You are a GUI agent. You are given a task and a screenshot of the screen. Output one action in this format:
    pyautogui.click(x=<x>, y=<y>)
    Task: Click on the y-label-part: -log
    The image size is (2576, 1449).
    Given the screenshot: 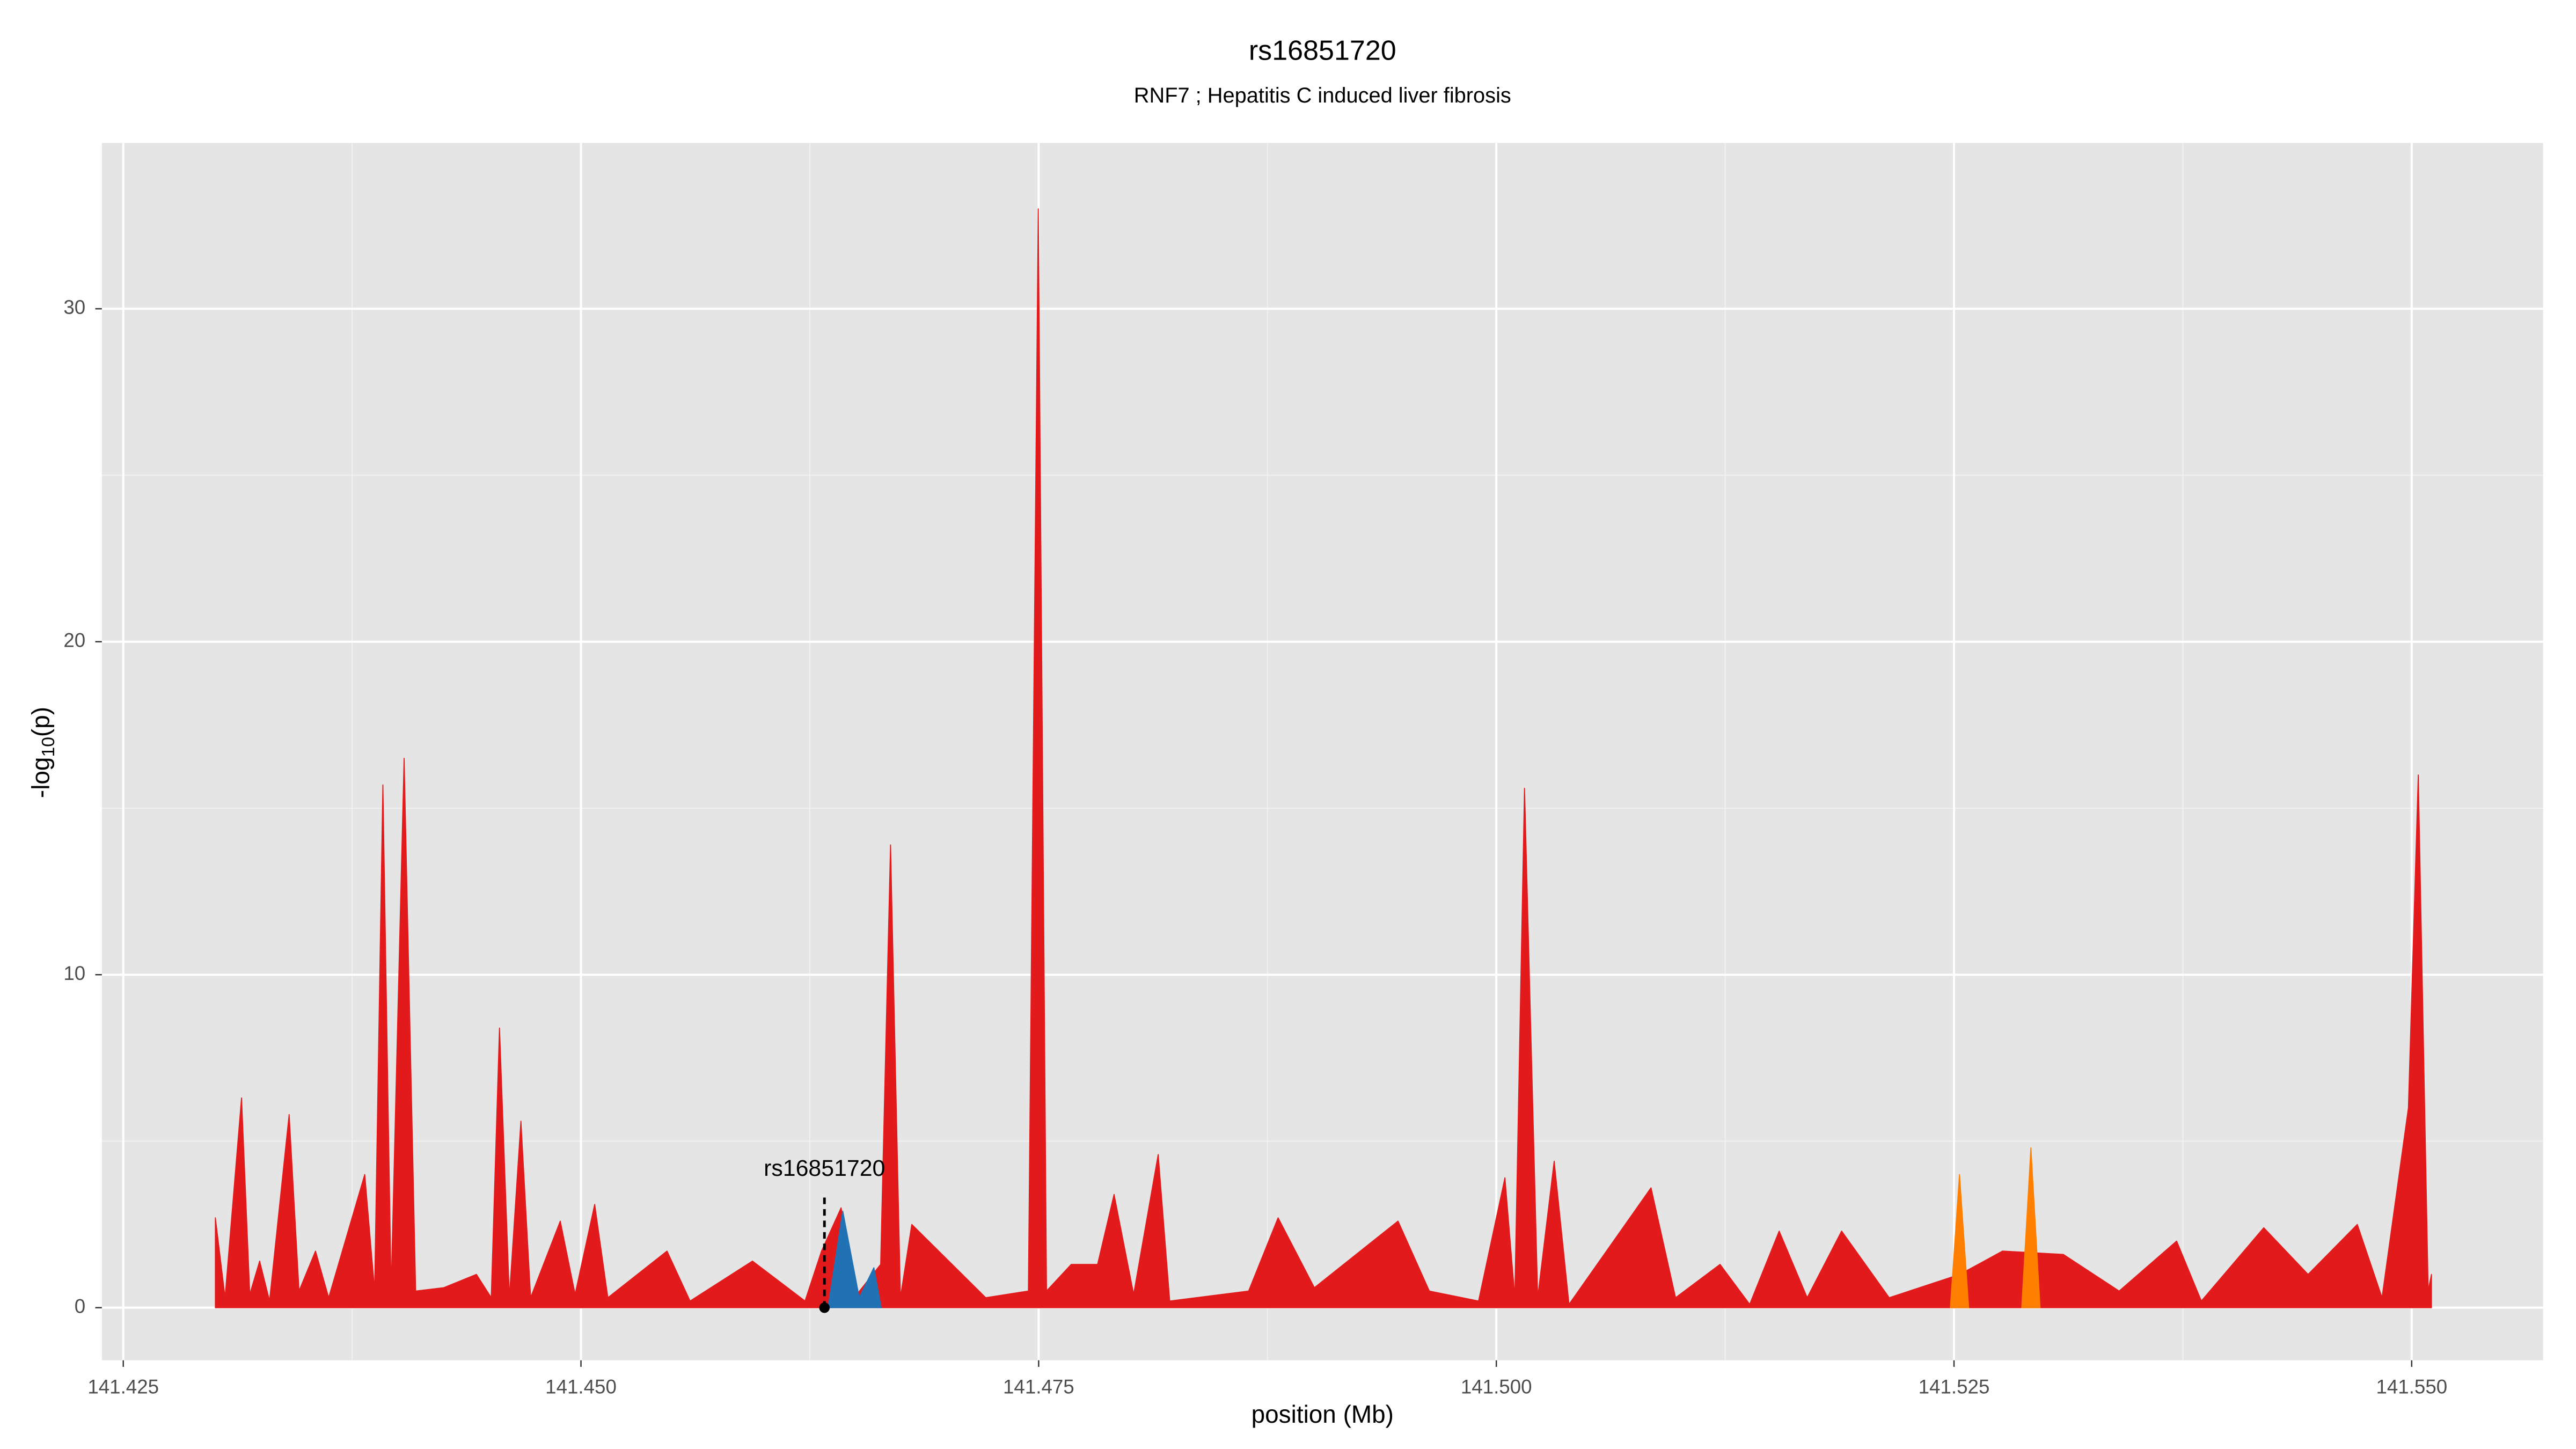 What is the action you would take?
    pyautogui.click(x=41, y=778)
    